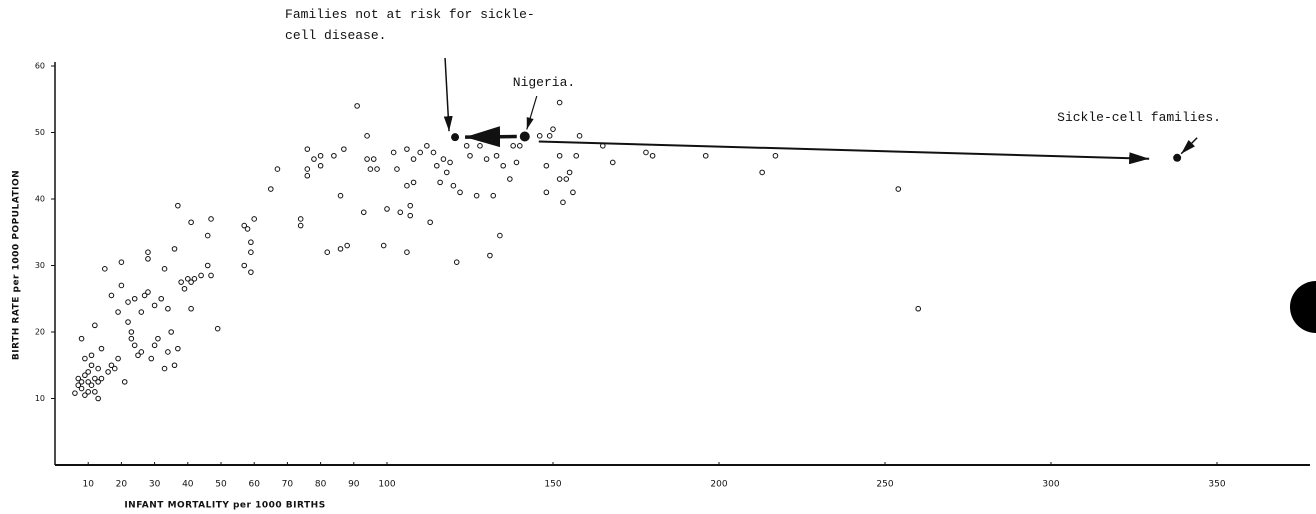 Image resolution: width=1316 pixels, height=514 pixels. What do you see at coordinates (552, 485) in the screenshot?
I see `x-tick-label: 150` at bounding box center [552, 485].